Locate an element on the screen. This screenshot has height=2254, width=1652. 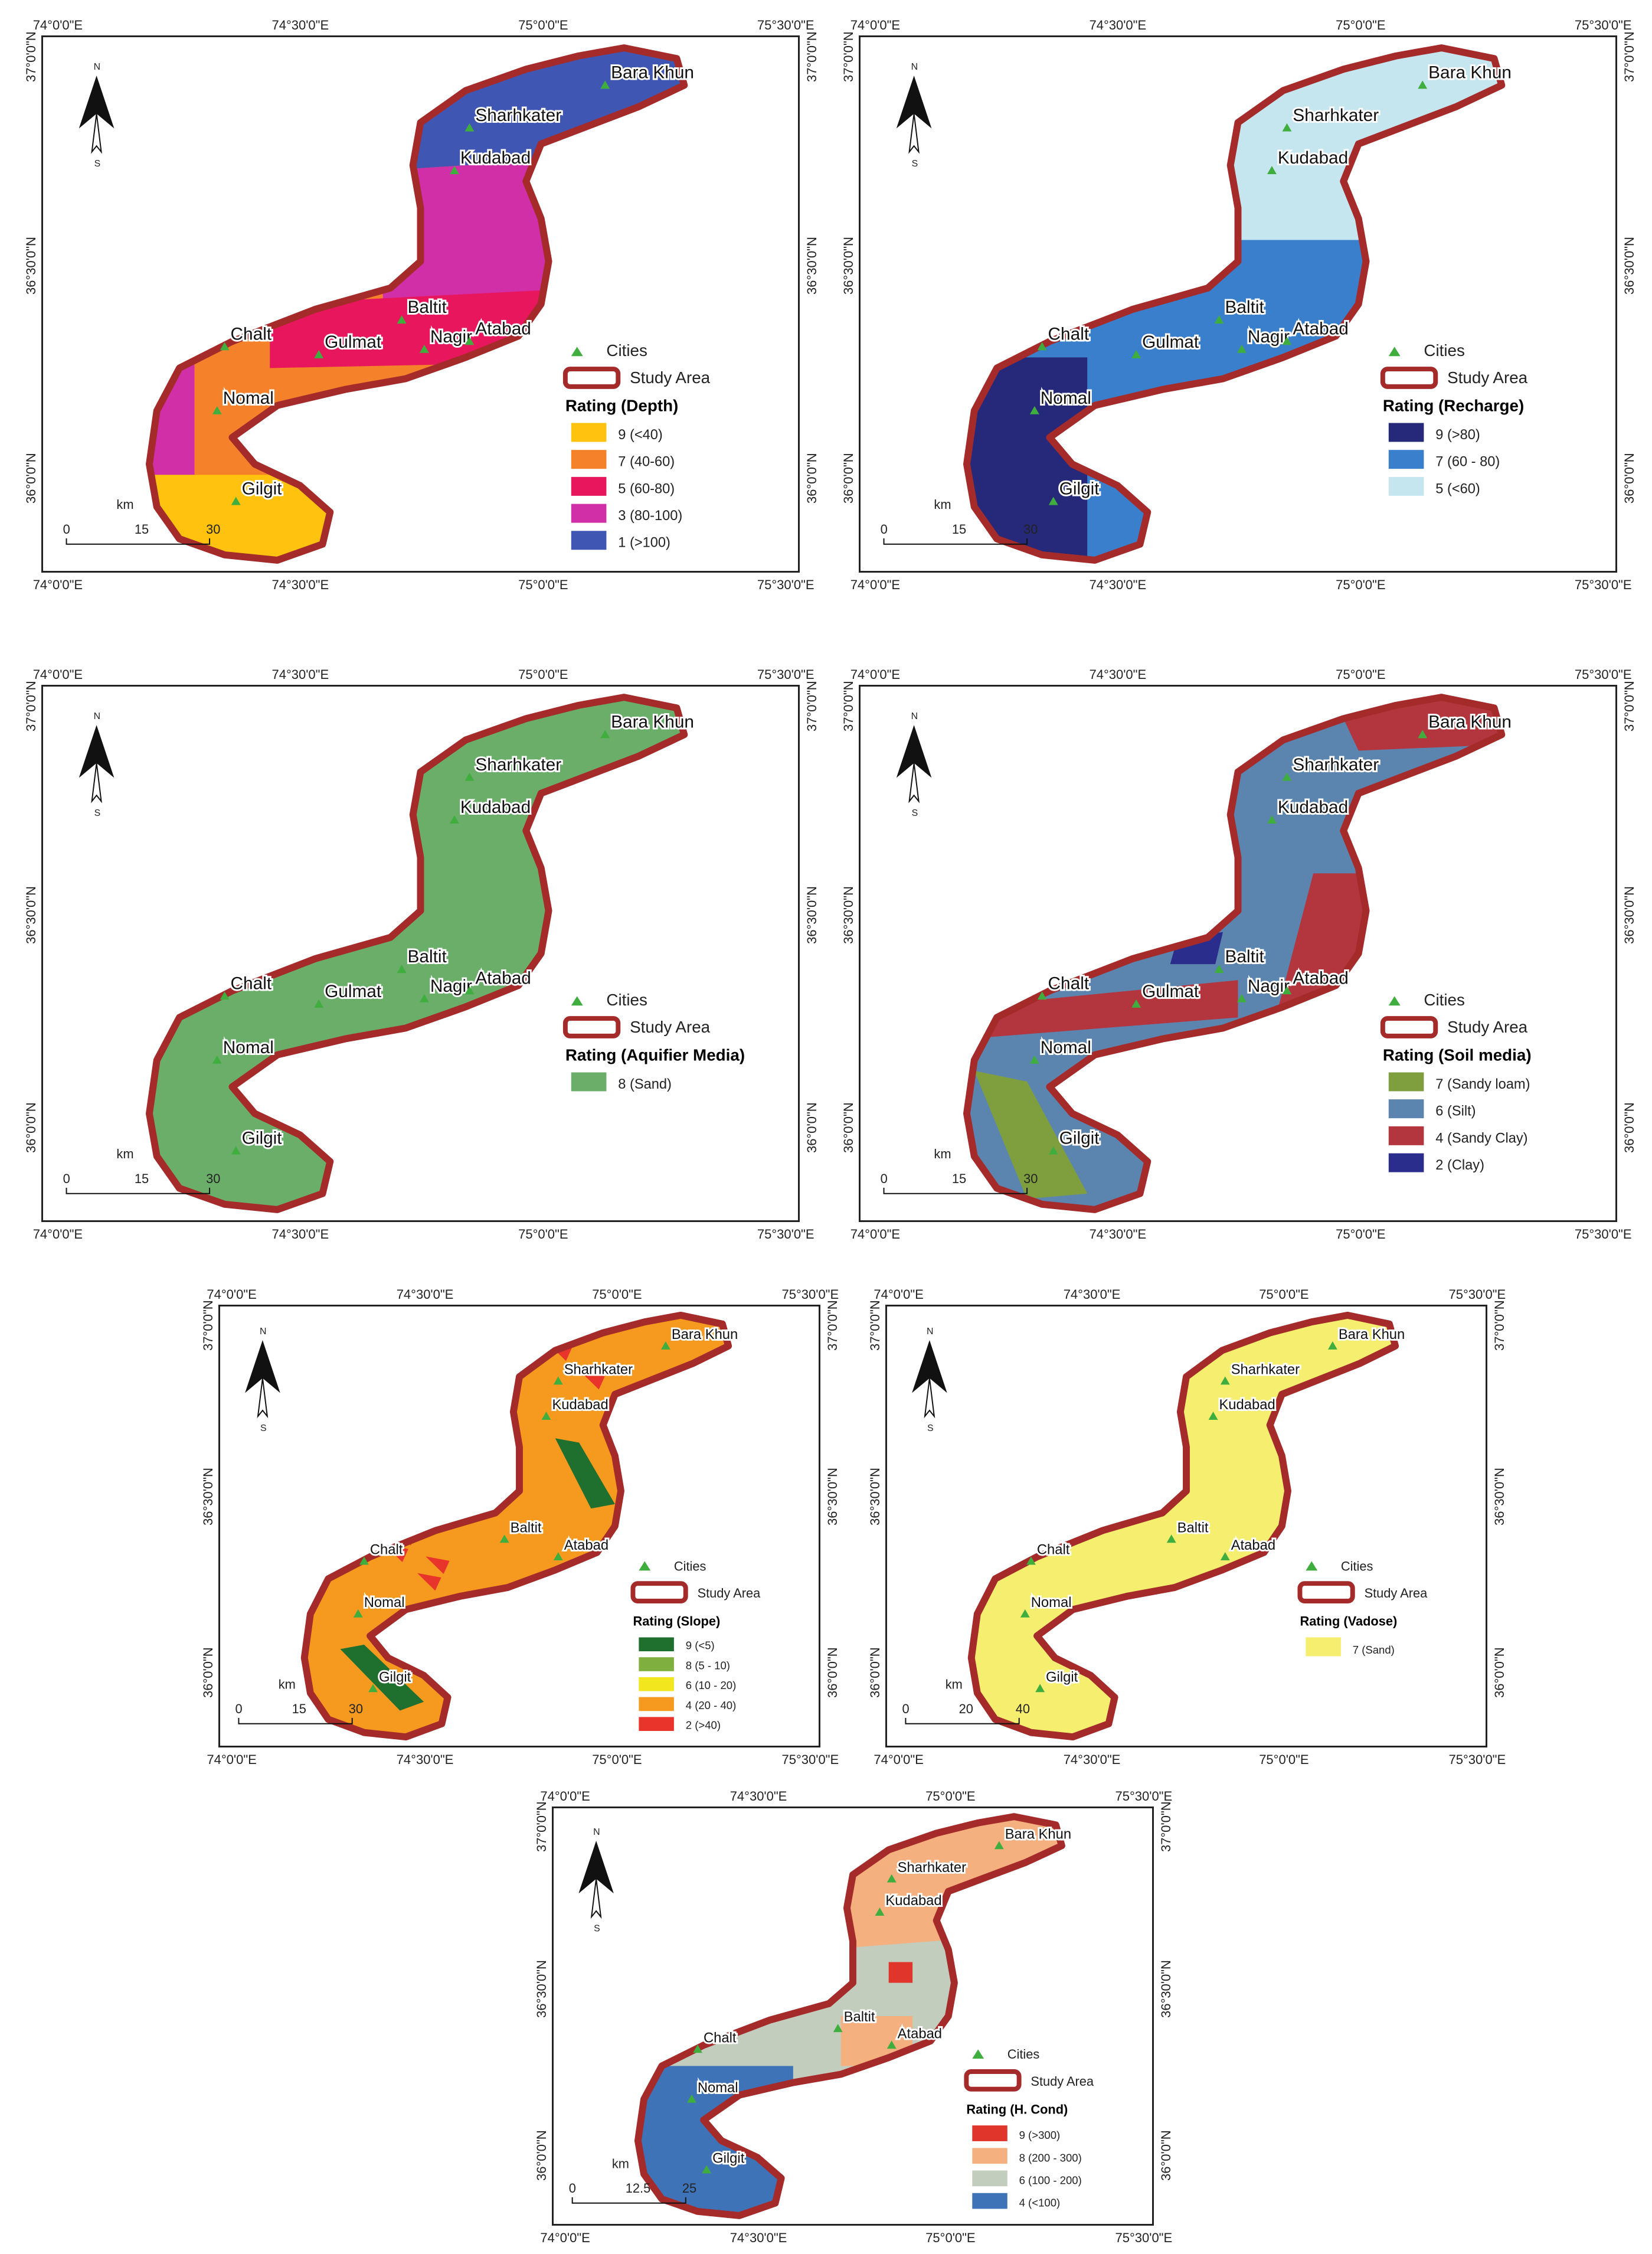
legend-class-label: 7 (Sandy loam) is located at coordinates (1483, 1084).